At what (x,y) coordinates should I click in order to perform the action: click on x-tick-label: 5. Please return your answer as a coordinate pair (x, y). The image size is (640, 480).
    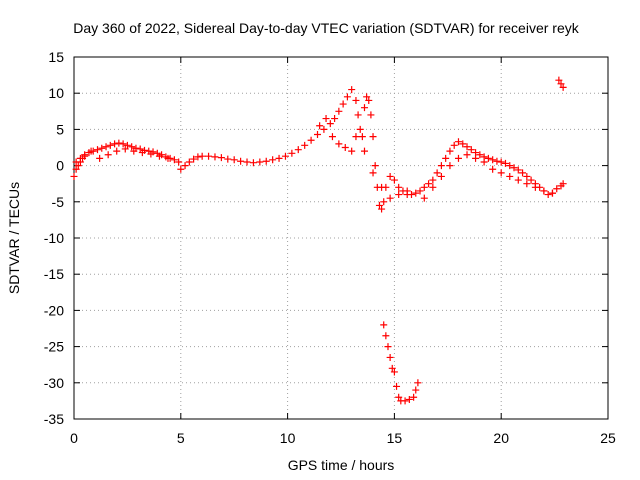
    Looking at the image, I should click on (181, 438).